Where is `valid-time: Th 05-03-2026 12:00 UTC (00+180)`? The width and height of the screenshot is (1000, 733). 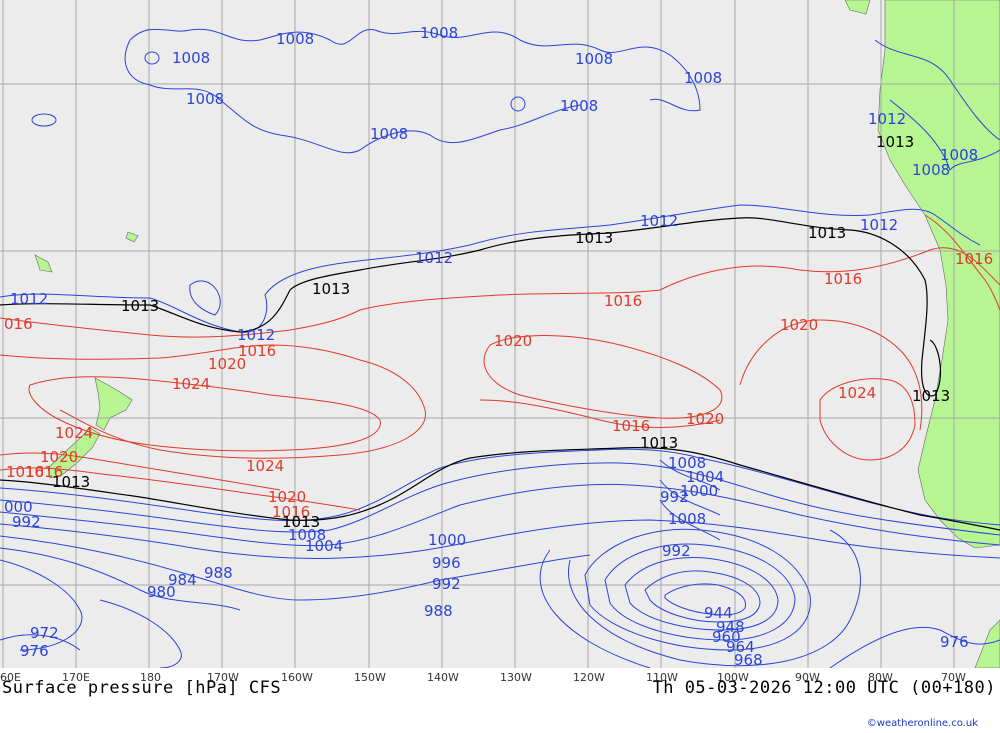 valid-time: Th 05-03-2026 12:00 UTC (00+180) is located at coordinates (824, 688).